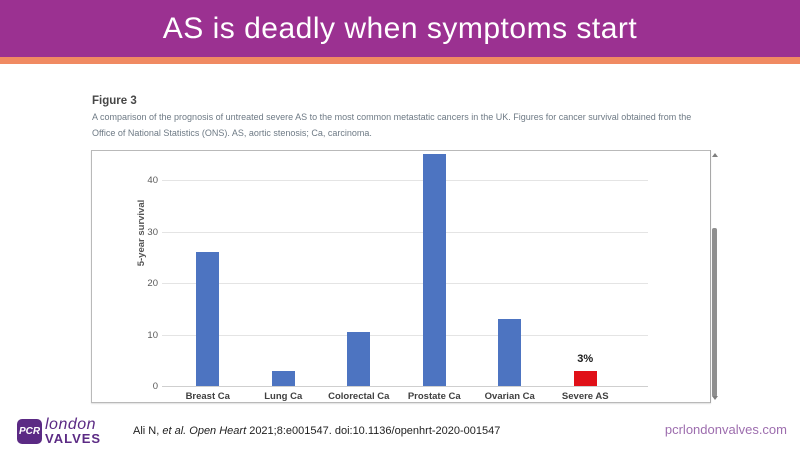  What do you see at coordinates (509, 396) in the screenshot?
I see `x-category-label: Ovarian Ca` at bounding box center [509, 396].